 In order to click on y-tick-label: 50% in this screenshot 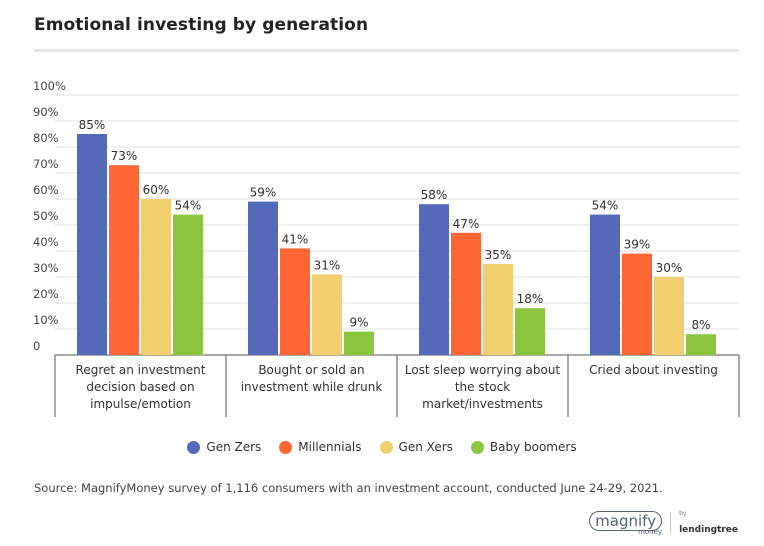, I will do `click(46, 216)`.